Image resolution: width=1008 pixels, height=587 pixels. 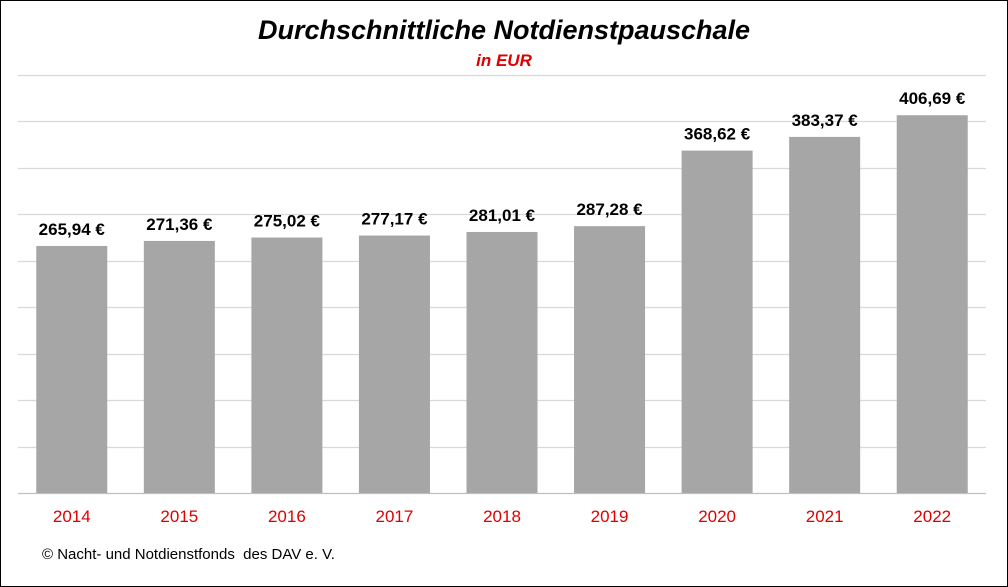 I want to click on bar-2015, so click(x=179, y=366).